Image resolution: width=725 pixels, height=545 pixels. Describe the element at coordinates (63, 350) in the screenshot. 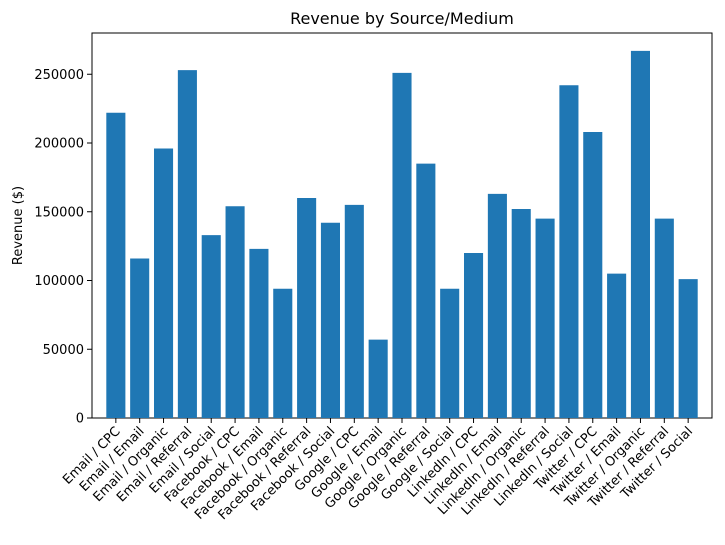

I see `y-tick-label: 50000` at that location.